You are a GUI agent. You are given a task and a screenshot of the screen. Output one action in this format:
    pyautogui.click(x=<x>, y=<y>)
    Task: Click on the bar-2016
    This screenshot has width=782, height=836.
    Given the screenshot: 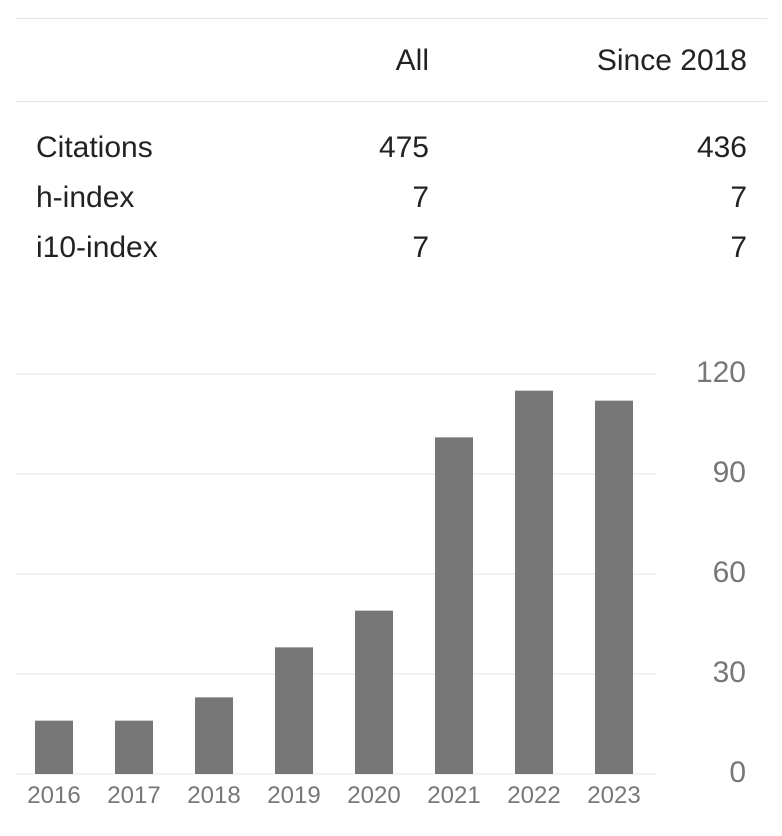 What is the action you would take?
    pyautogui.click(x=54, y=747)
    